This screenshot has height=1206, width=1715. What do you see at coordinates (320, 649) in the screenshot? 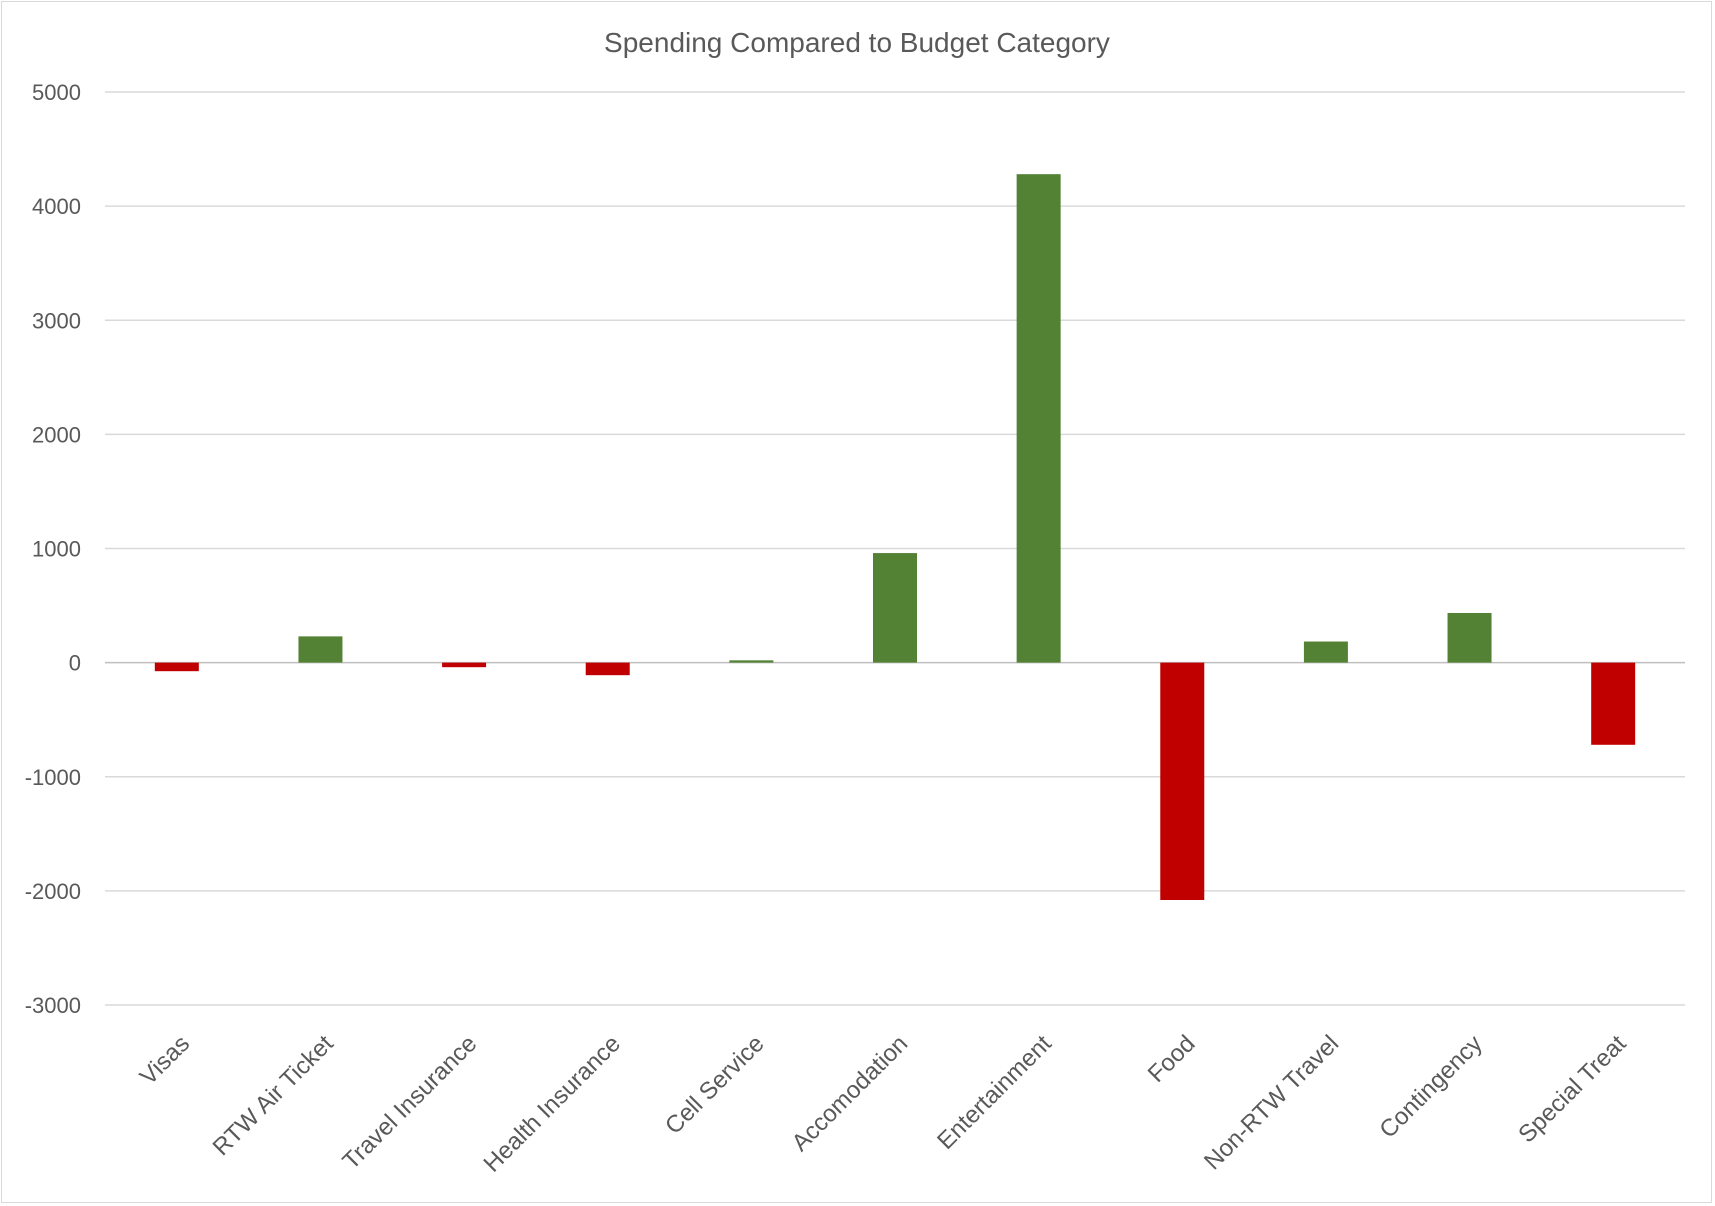
I see `bar-rtw-air-ticket` at bounding box center [320, 649].